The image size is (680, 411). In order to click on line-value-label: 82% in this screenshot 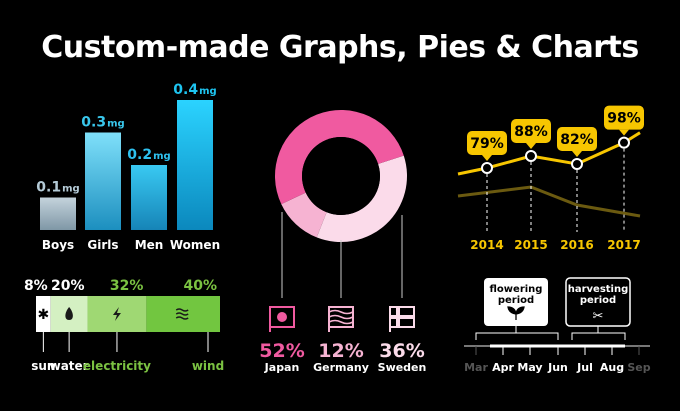, I will do `click(577, 140)`.